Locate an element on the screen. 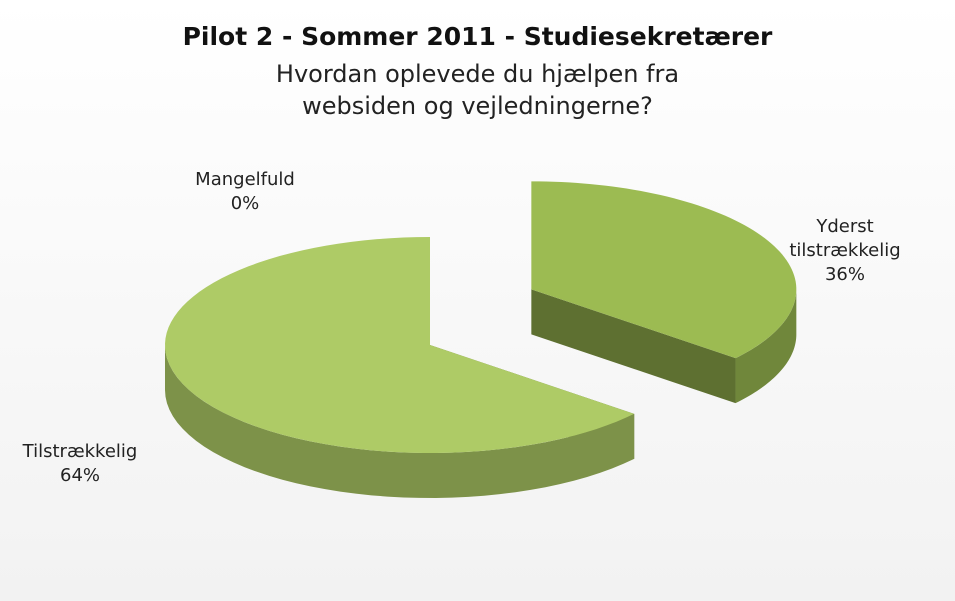 The width and height of the screenshot is (955, 601). slice-face is located at coordinates (633, 346).